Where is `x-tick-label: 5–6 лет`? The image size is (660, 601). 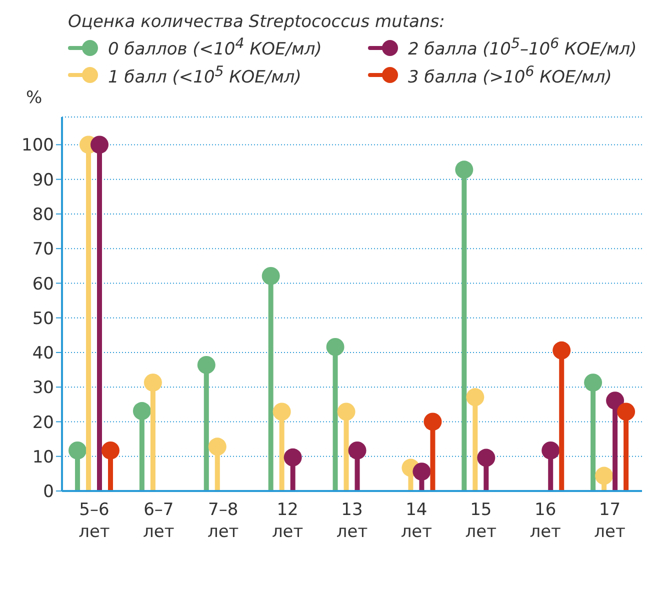
x-tick-label: 5–6 лет is located at coordinates (94, 521).